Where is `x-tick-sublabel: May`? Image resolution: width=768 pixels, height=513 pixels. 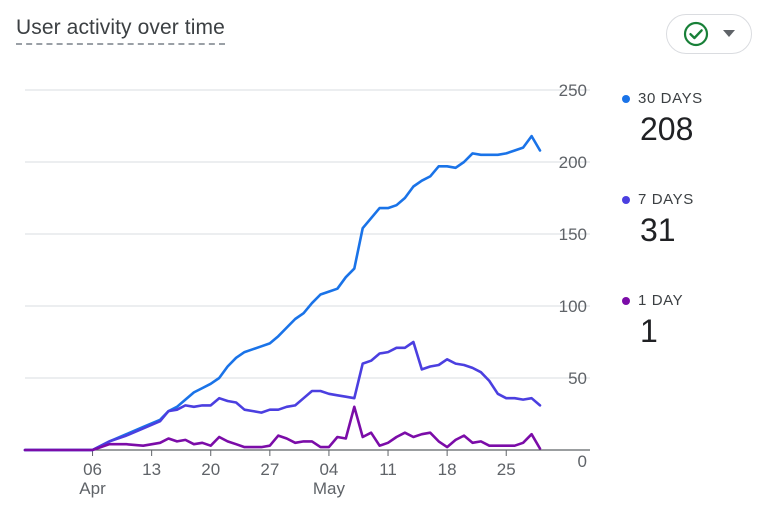 x-tick-sublabel: May is located at coordinates (329, 488).